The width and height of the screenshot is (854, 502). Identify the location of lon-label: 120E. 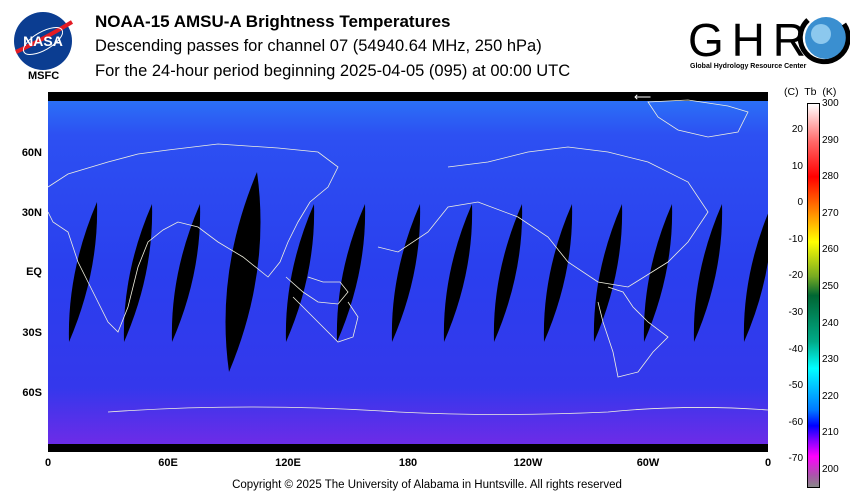
(288, 463).